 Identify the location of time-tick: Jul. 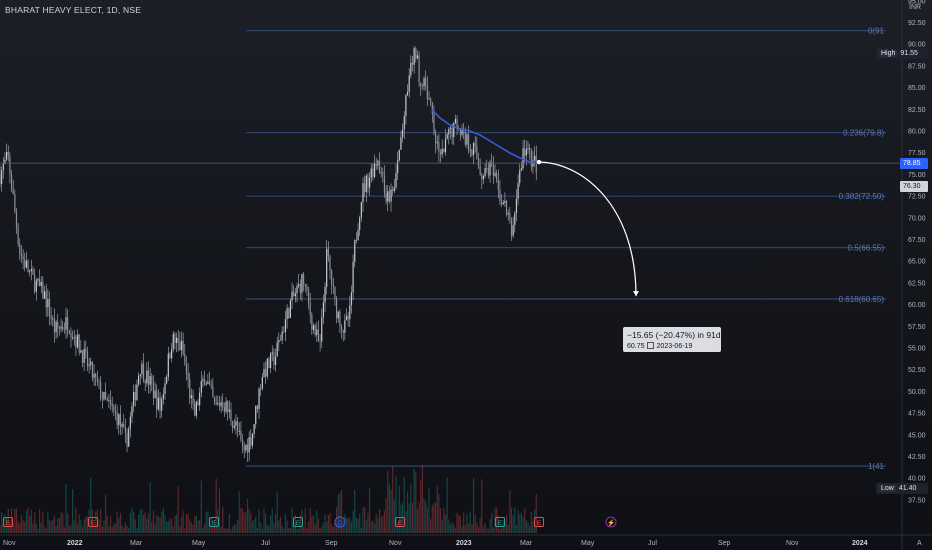
(652, 543).